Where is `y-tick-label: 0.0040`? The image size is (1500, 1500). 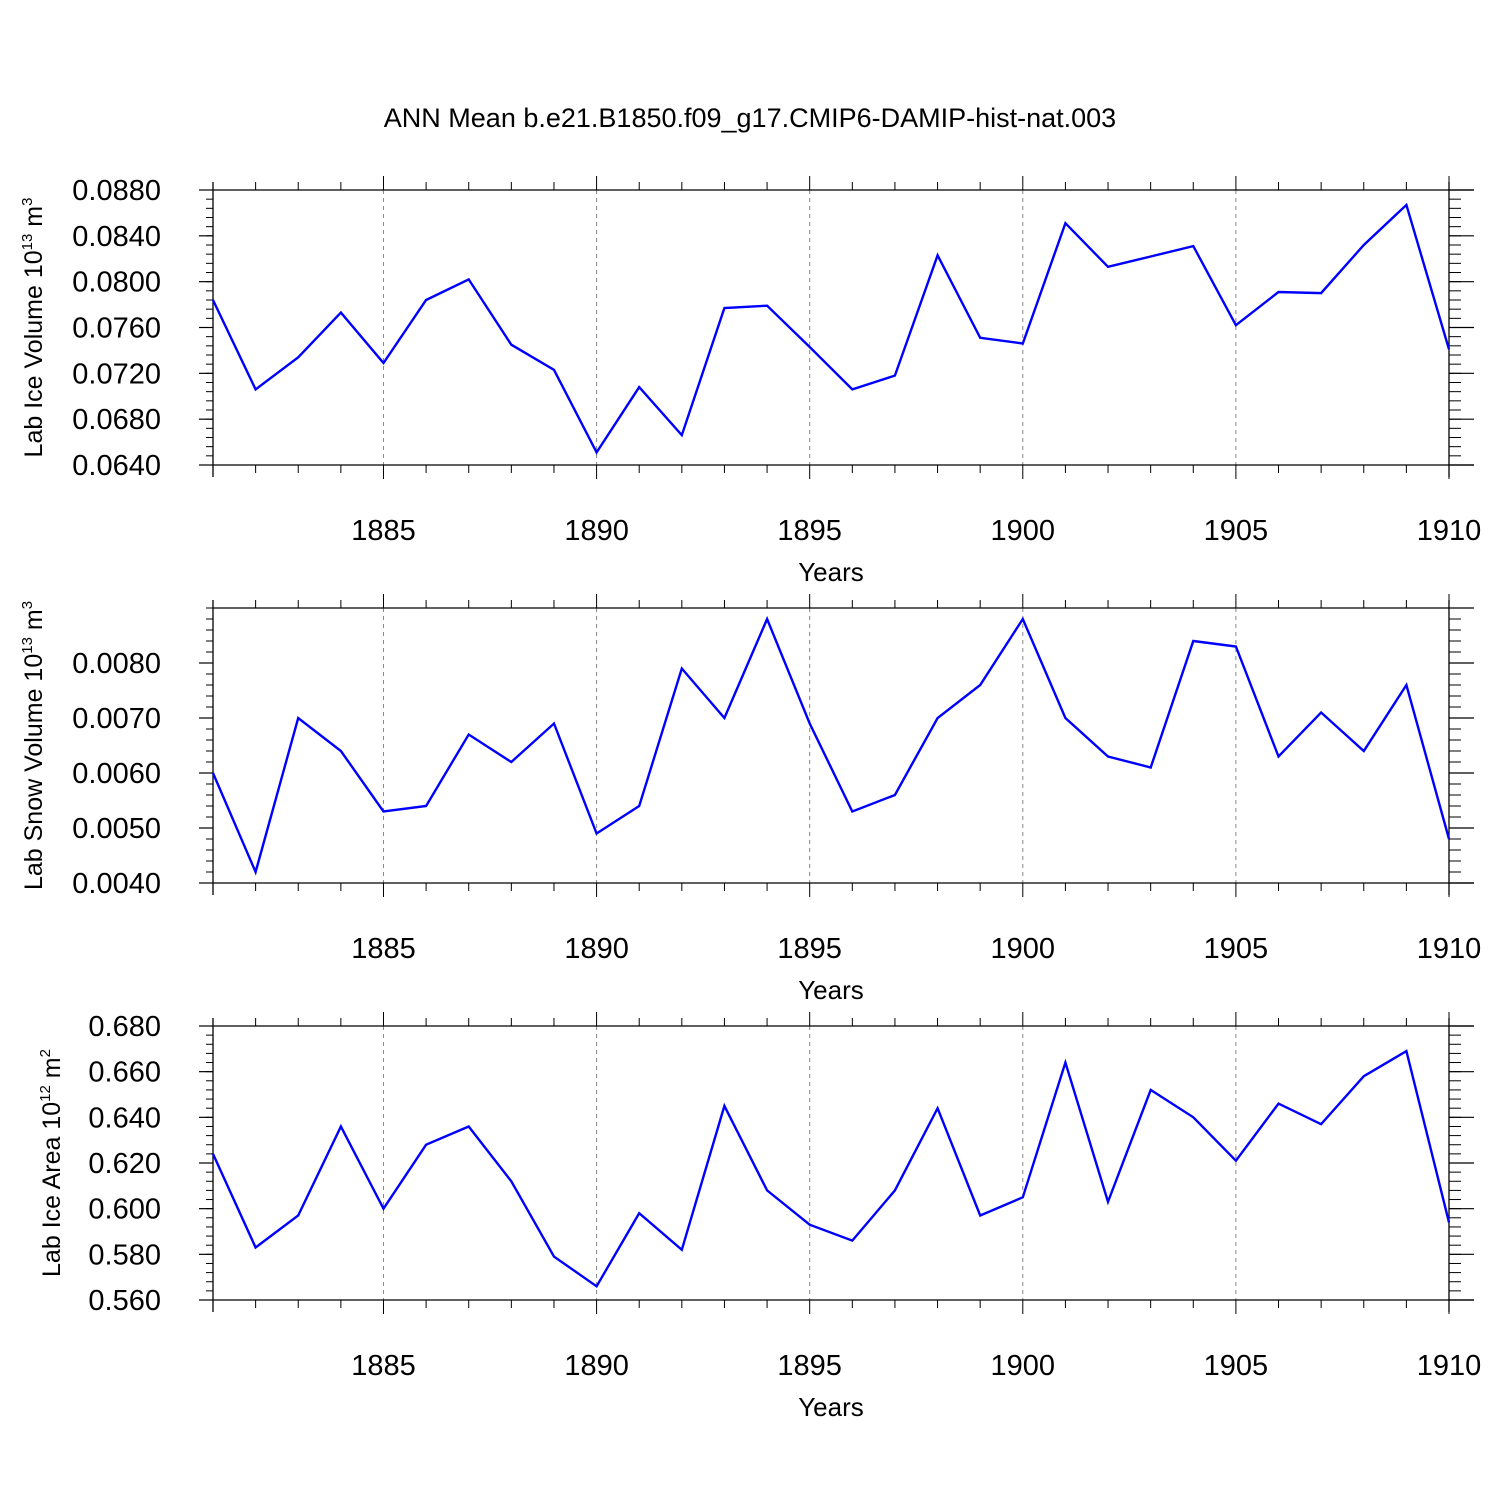 y-tick-label: 0.0040 is located at coordinates (116, 884).